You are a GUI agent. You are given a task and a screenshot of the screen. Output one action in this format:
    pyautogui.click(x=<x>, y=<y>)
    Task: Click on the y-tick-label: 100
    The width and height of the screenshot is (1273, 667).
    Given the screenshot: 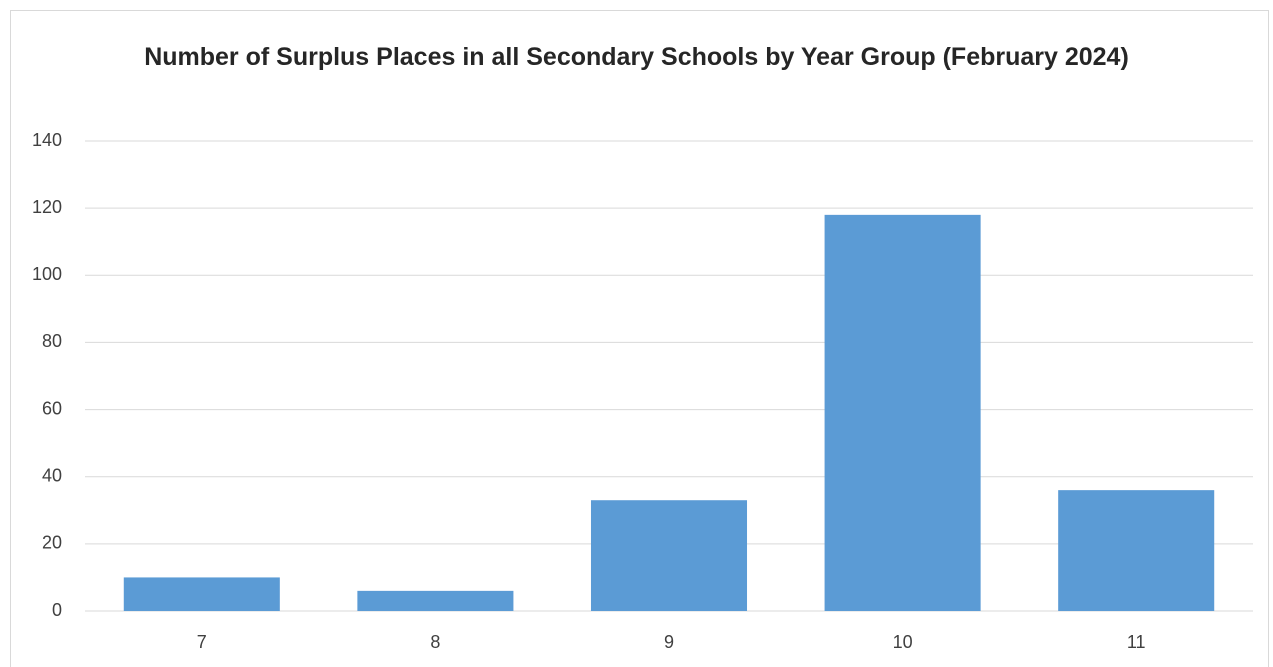 What is the action you would take?
    pyautogui.click(x=47, y=274)
    